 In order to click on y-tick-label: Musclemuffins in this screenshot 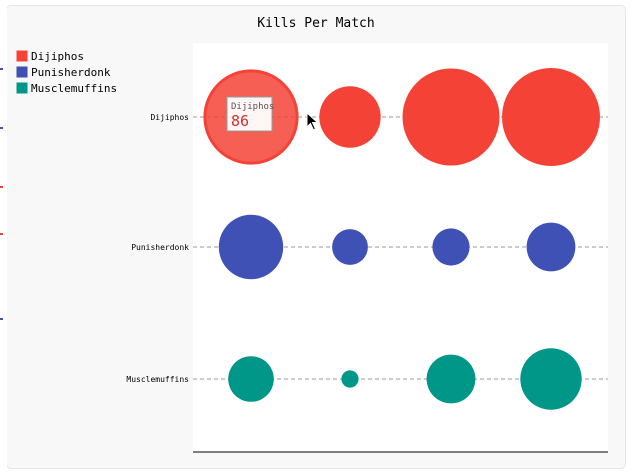, I will do `click(157, 379)`.